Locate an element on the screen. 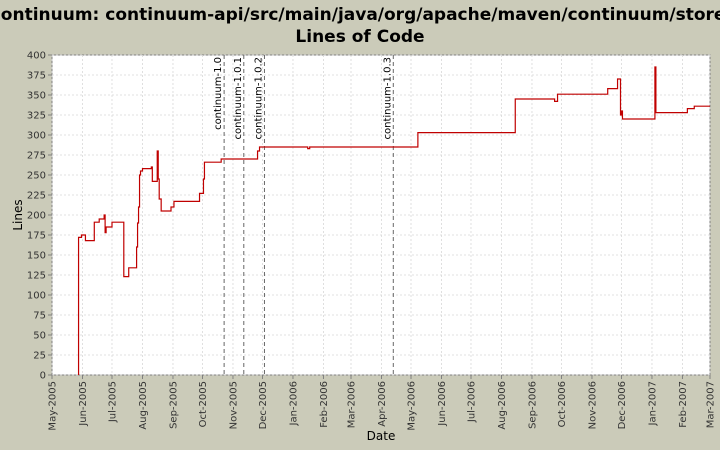 This screenshot has height=450, width=720. x-tick-label: Nov-2005 is located at coordinates (233, 405).